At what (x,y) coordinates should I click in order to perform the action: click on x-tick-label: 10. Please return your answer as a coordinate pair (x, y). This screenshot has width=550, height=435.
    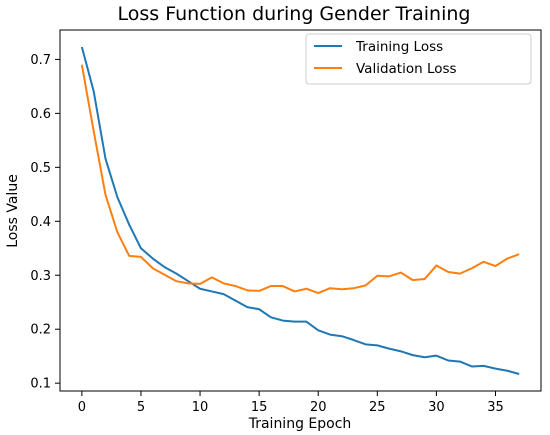
    Looking at the image, I should click on (200, 407).